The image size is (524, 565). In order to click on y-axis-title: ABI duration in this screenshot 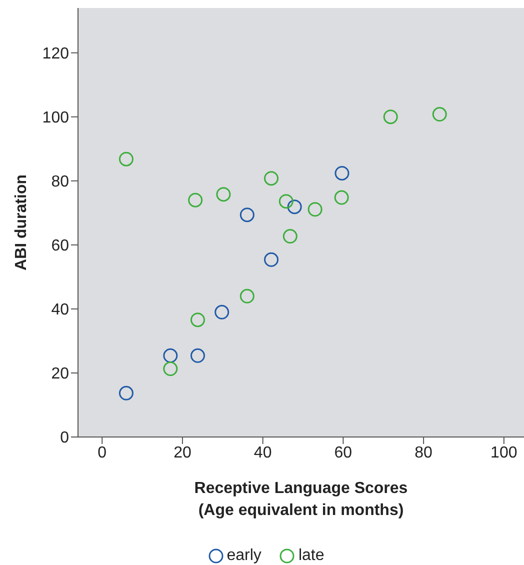, I will do `click(21, 222)`.